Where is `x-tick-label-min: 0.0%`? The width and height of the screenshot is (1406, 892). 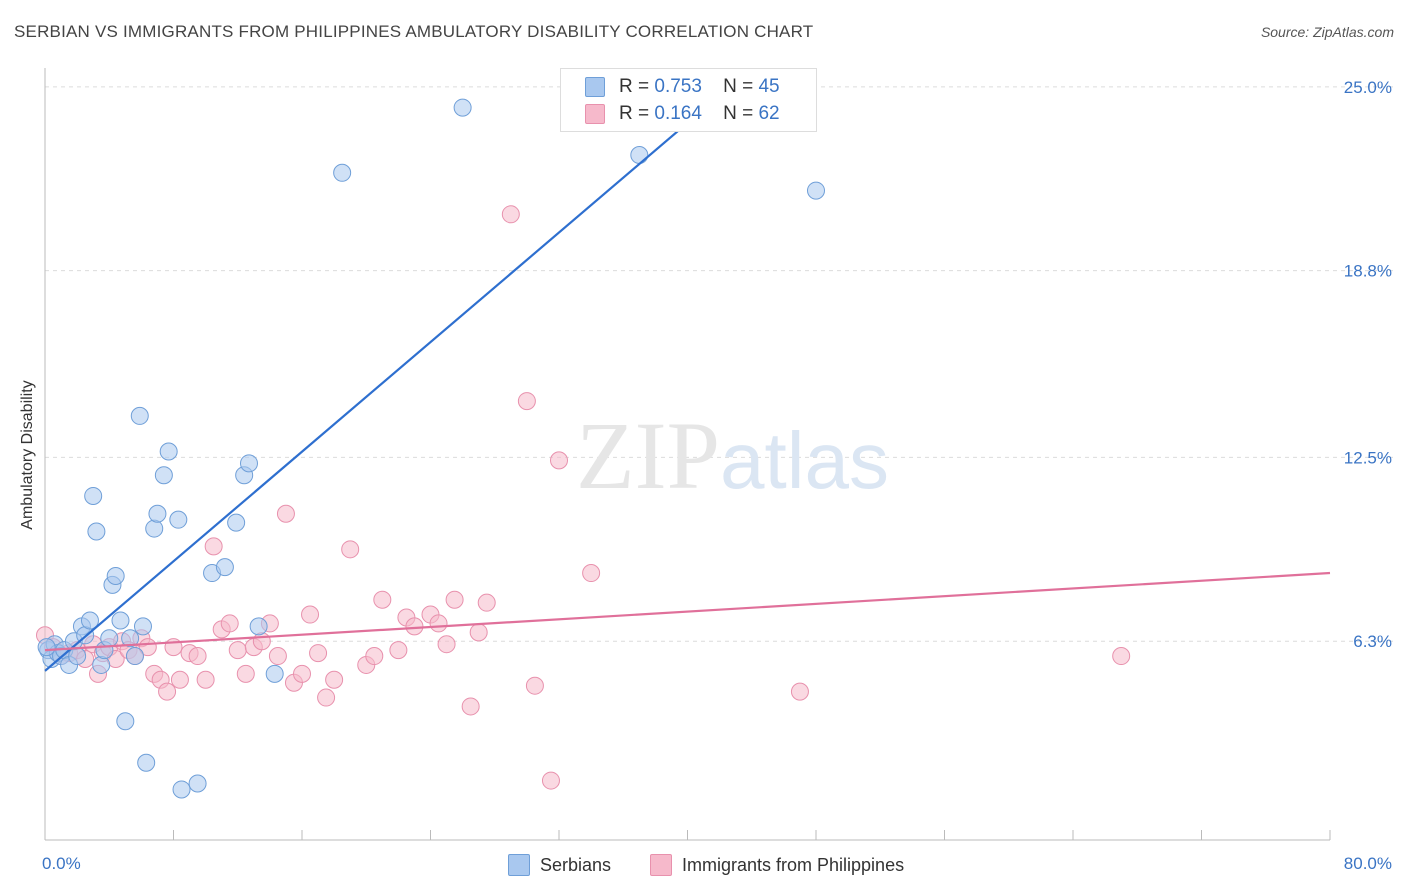 x-tick-label-min: 0.0% is located at coordinates (61, 863).